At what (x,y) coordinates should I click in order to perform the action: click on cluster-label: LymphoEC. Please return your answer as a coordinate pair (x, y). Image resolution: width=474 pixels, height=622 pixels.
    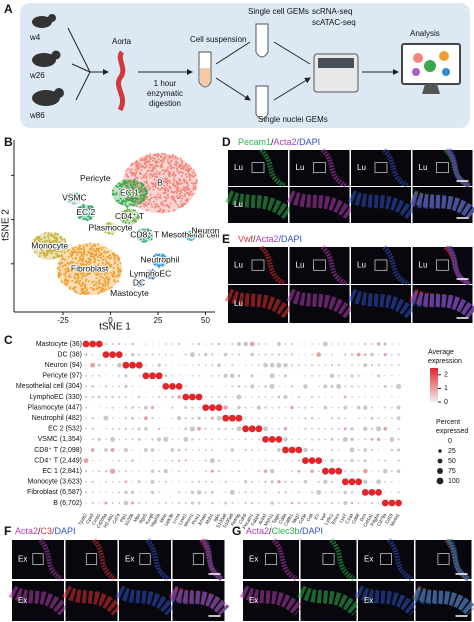
    Looking at the image, I should click on (151, 274).